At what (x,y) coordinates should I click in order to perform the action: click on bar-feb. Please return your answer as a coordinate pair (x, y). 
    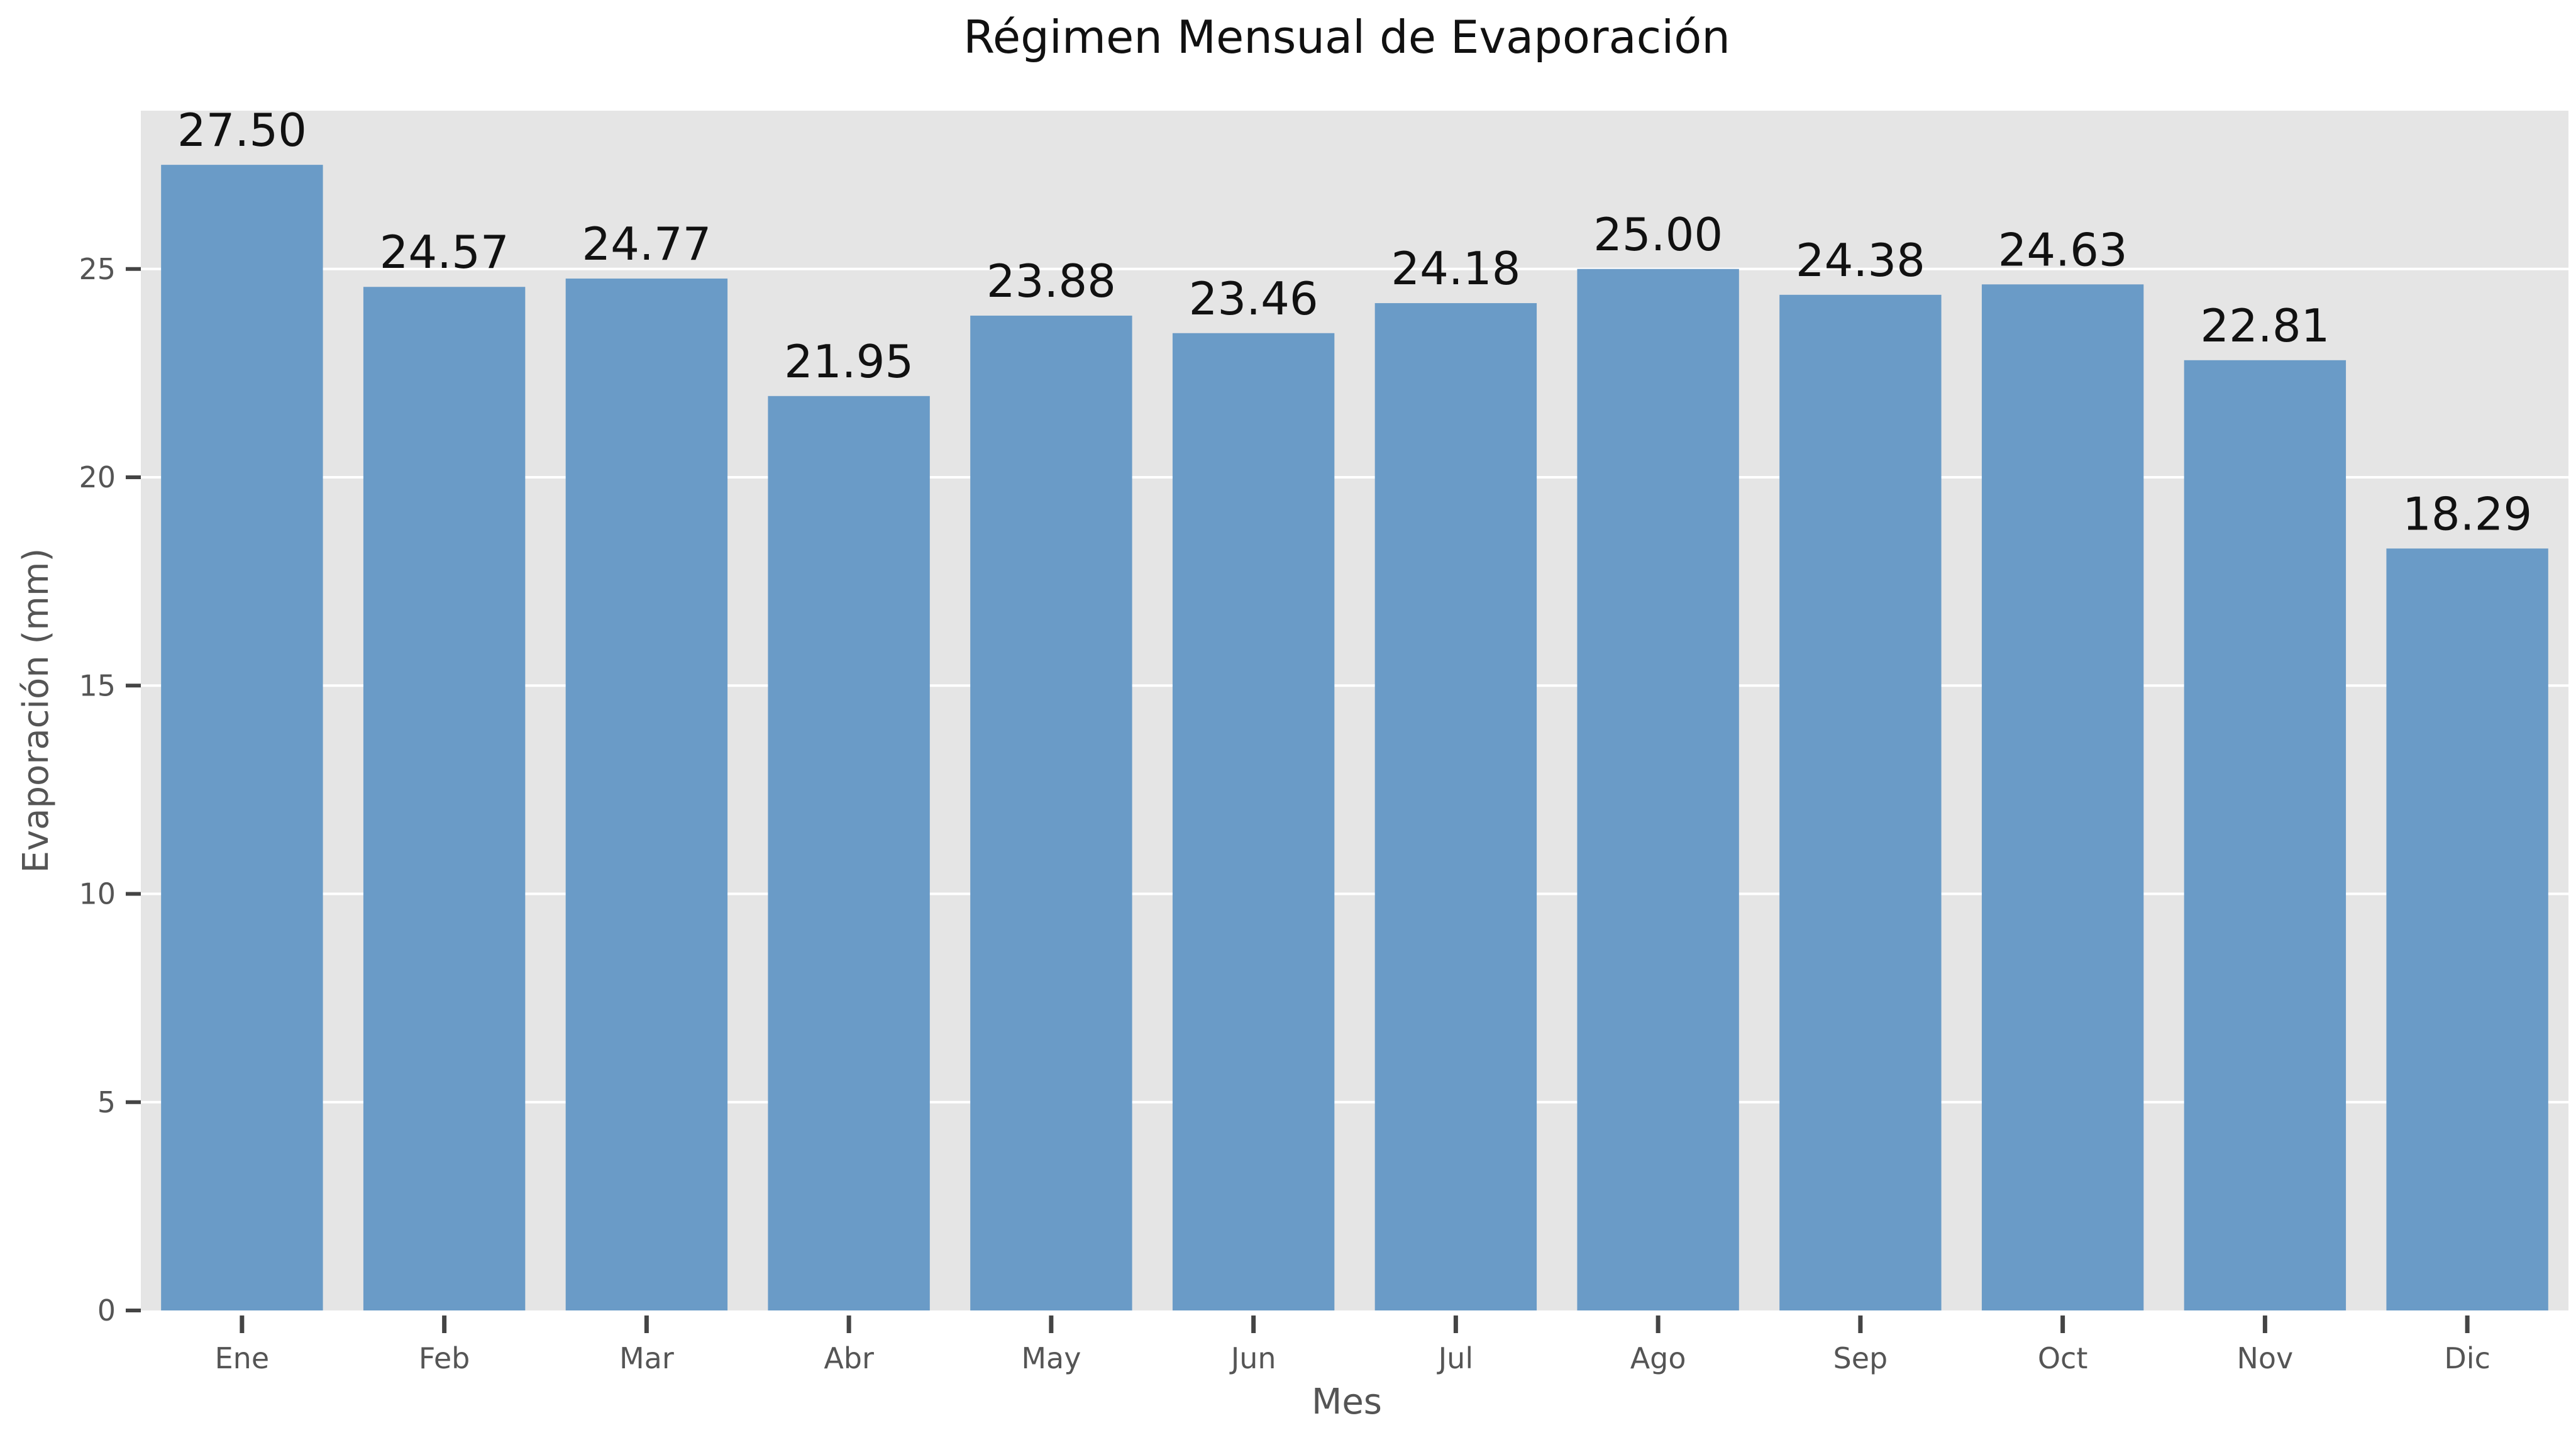
    Looking at the image, I should click on (444, 798).